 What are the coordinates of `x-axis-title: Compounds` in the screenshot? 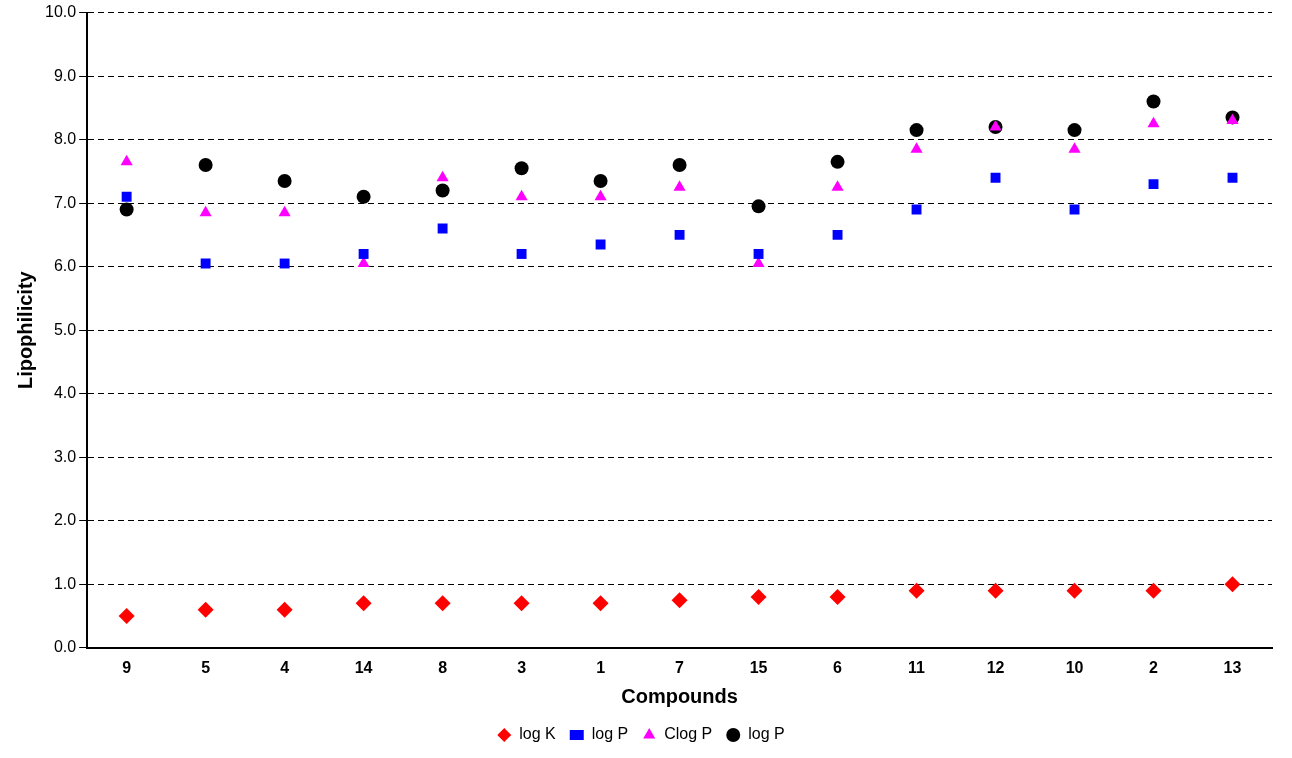 It's located at (679, 695).